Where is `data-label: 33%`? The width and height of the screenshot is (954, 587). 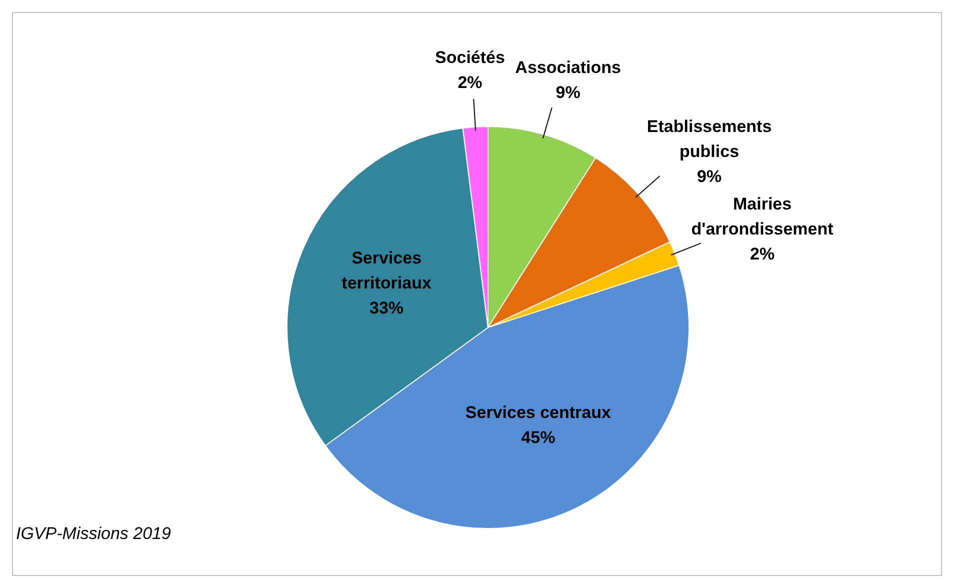
data-label: 33% is located at coordinates (387, 308).